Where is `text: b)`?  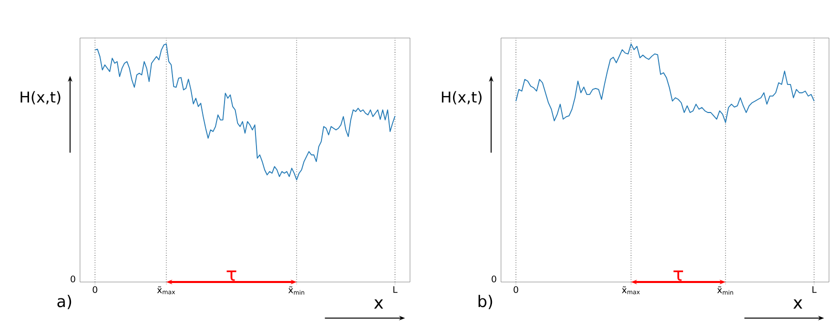
text: b) is located at coordinates (485, 302).